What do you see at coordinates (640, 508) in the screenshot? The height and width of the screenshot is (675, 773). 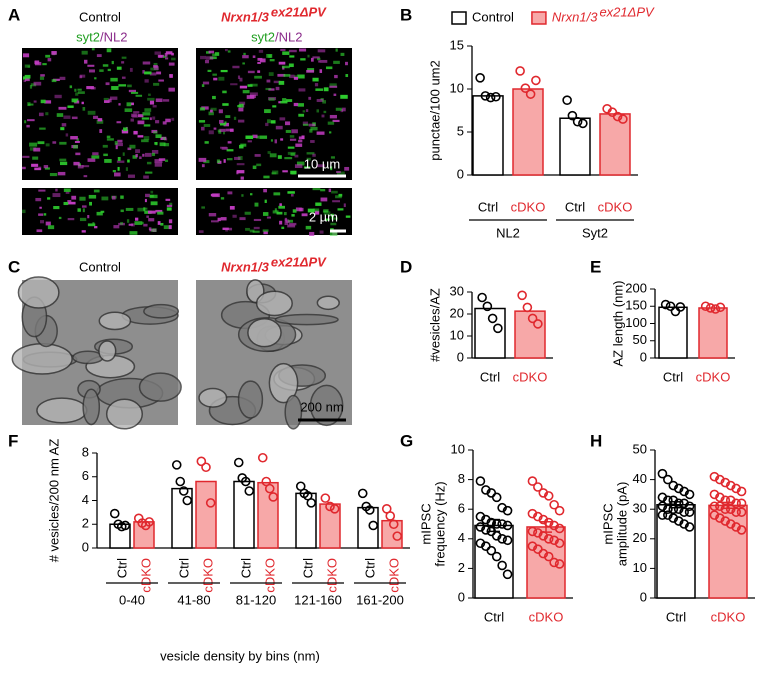 I see `y-tick-label: 30` at bounding box center [640, 508].